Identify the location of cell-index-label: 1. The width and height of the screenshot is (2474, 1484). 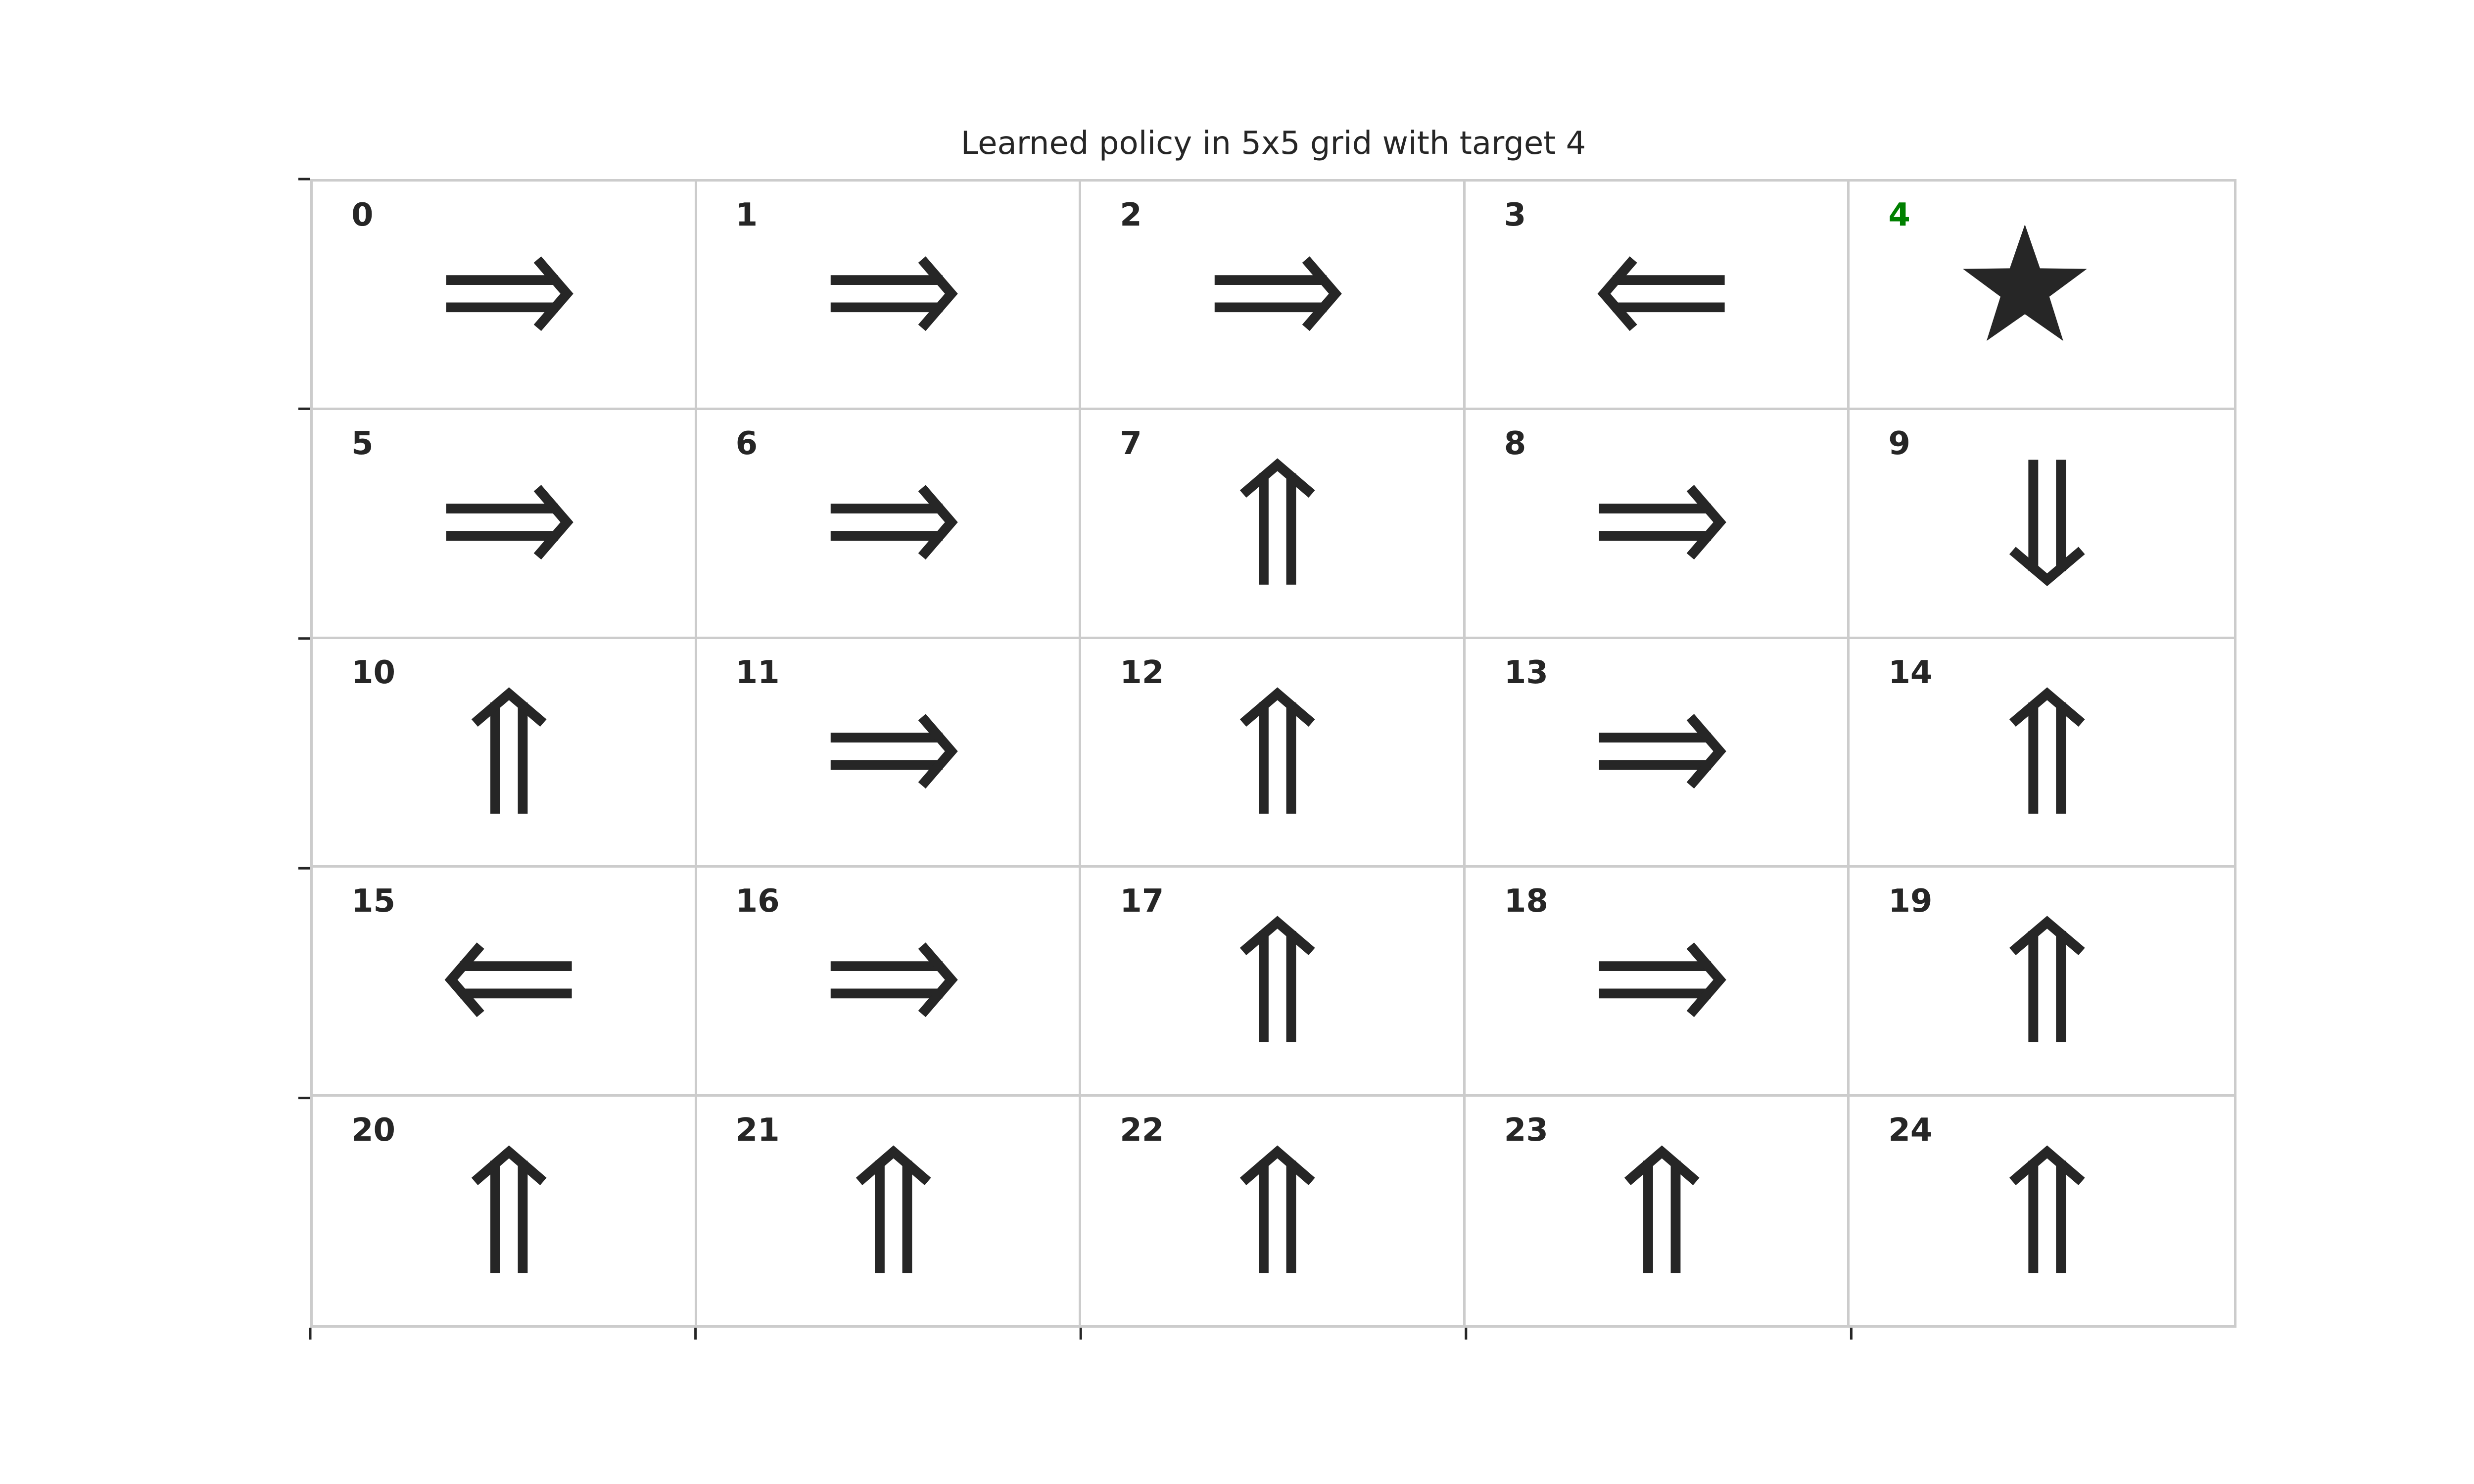
(747, 215).